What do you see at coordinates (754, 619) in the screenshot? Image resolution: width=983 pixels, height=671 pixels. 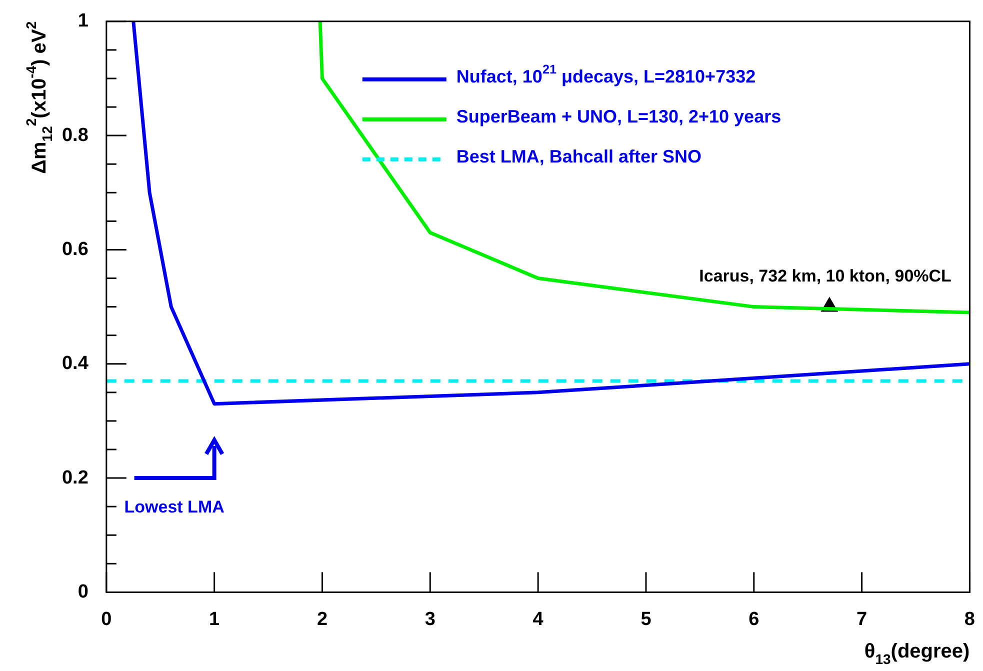 I see `x-tick-label: 6` at bounding box center [754, 619].